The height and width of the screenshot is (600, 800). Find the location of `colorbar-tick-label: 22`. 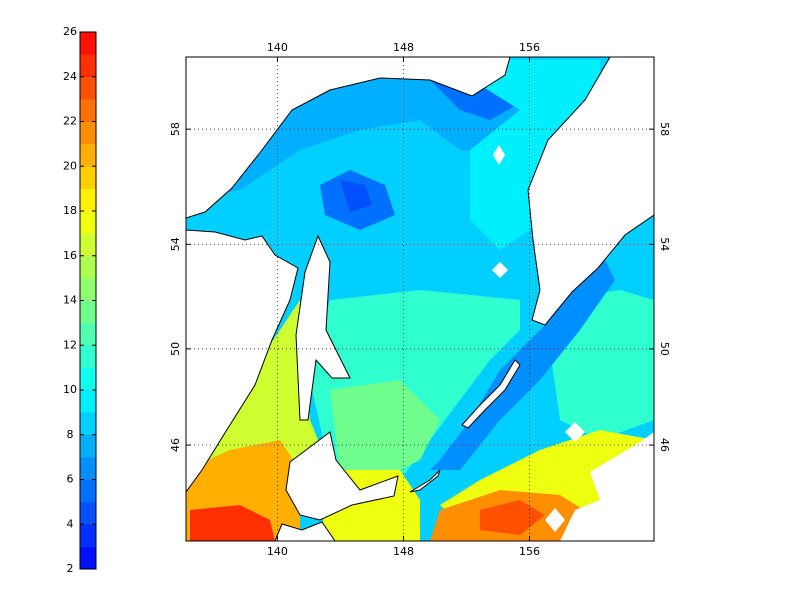

colorbar-tick-label: 22 is located at coordinates (70, 121).